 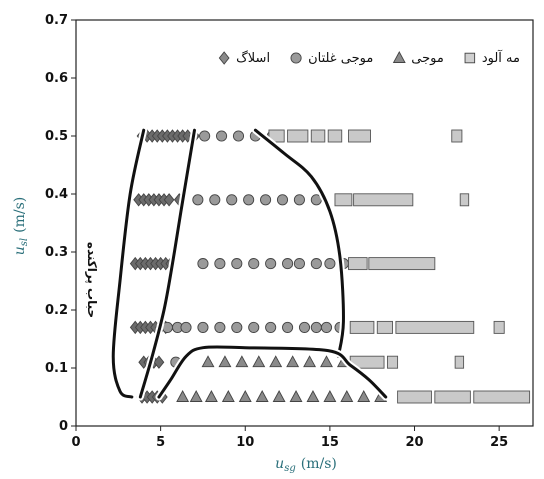 I want to click on x-tick-label: 20, so click(x=414, y=442).